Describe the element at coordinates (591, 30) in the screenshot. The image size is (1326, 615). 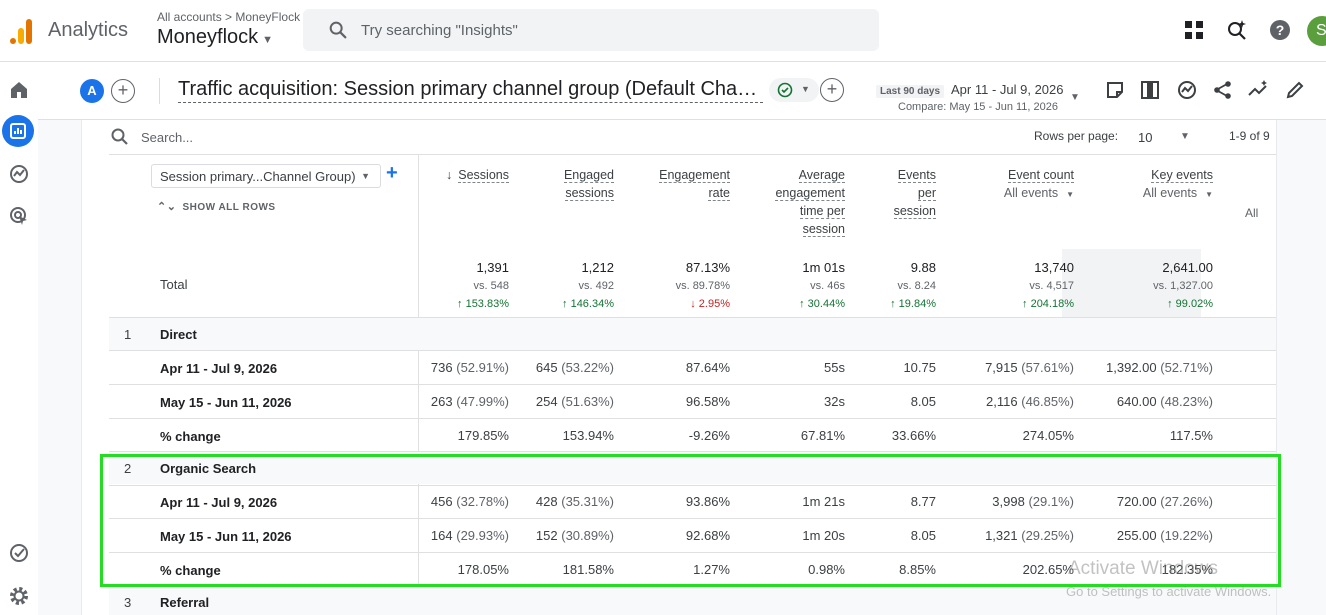
I see `global-search: Try searching "Insights"` at that location.